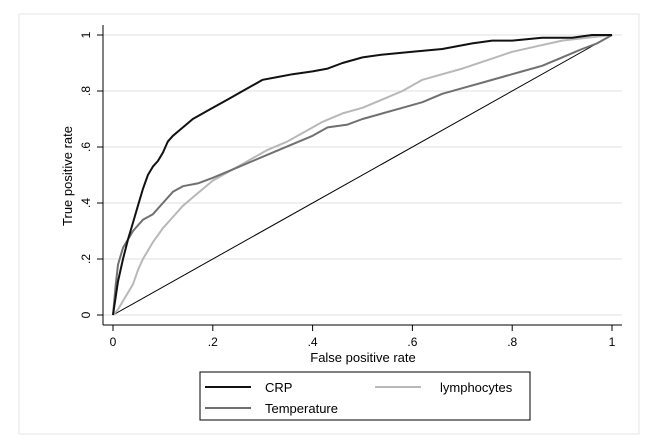 The image size is (659, 448). Describe the element at coordinates (512, 342) in the screenshot. I see `x-tick-label-4: .8` at that location.